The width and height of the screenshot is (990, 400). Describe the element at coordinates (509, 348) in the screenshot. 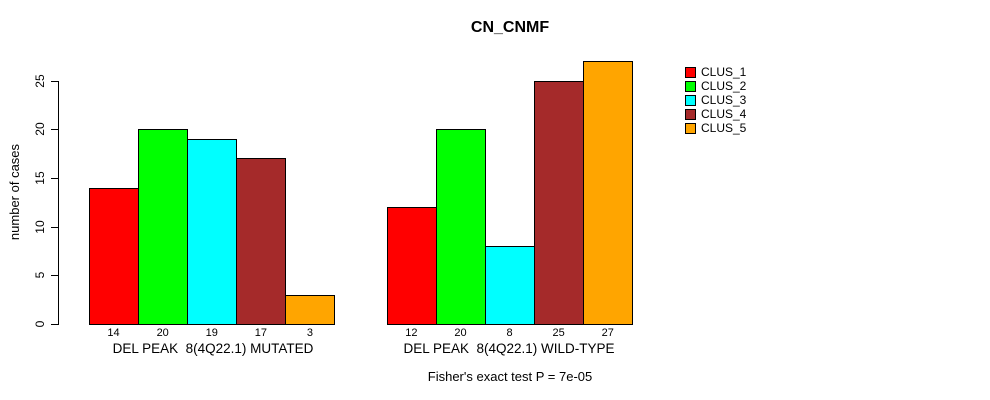

I see `group-label-wild-type: DEL PEAK 8(4Q22.1) WILD-TYPE` at that location.